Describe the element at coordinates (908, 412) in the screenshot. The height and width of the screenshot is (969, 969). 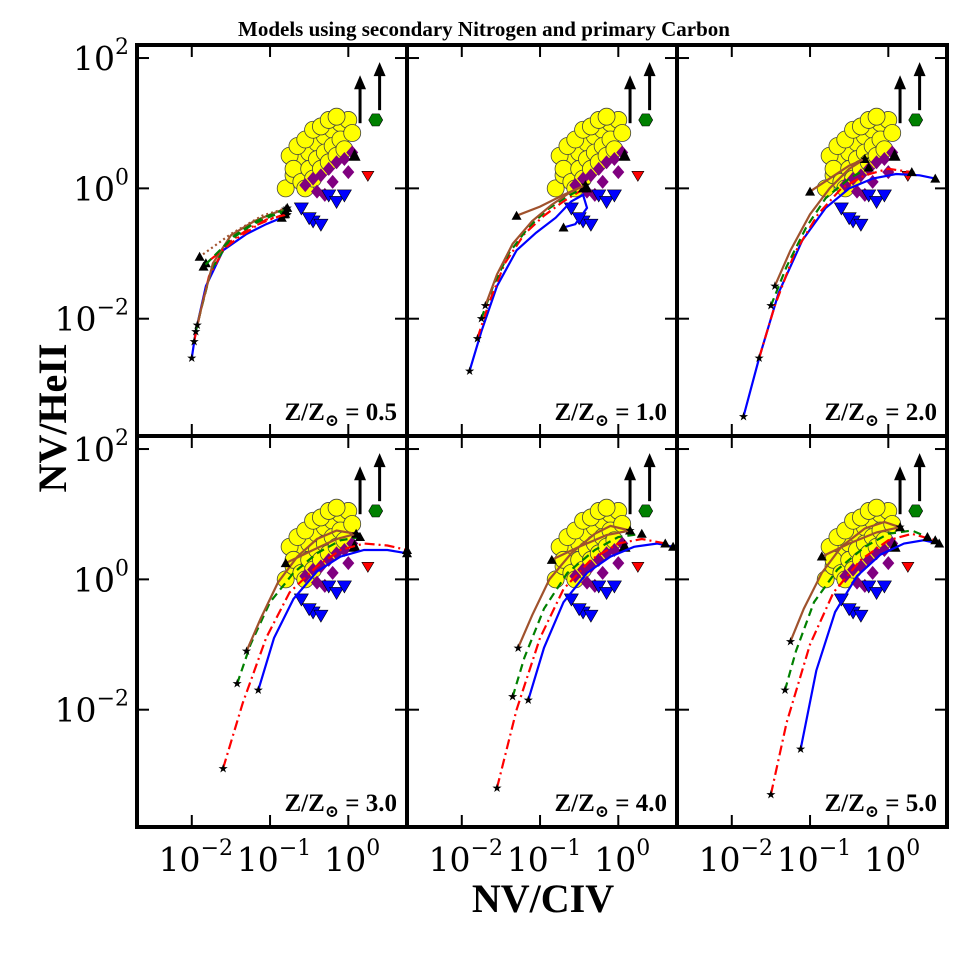
I see `panel-label-value: = 2.0` at that location.